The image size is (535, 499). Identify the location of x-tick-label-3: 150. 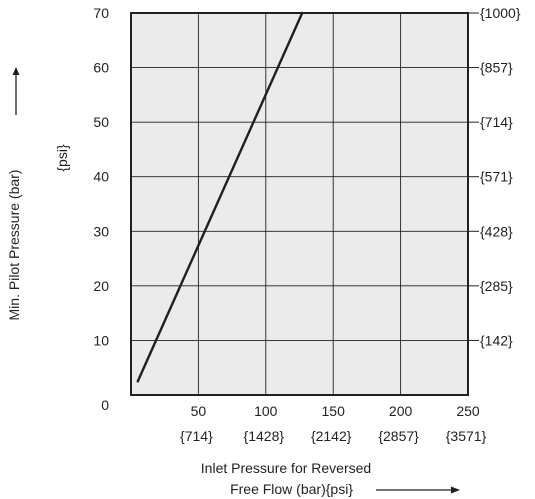
(334, 411).